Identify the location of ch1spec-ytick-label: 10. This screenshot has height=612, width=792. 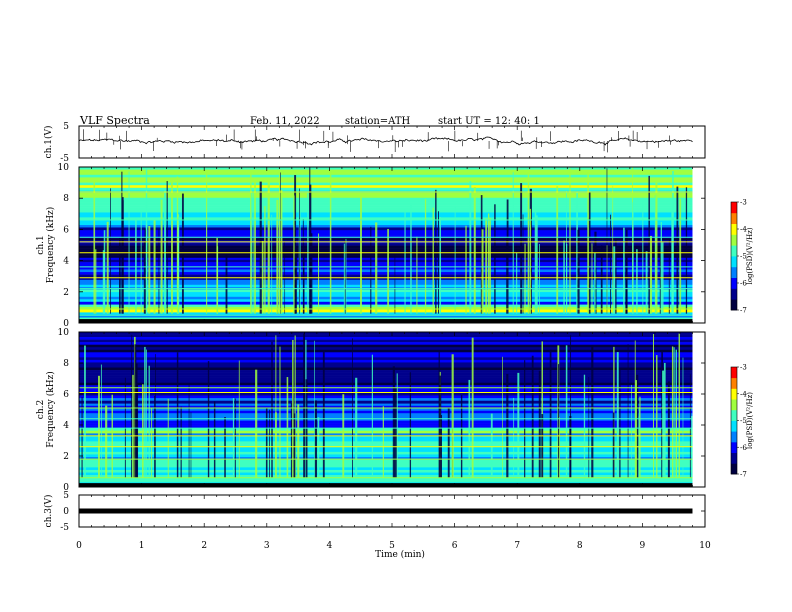
(64, 168).